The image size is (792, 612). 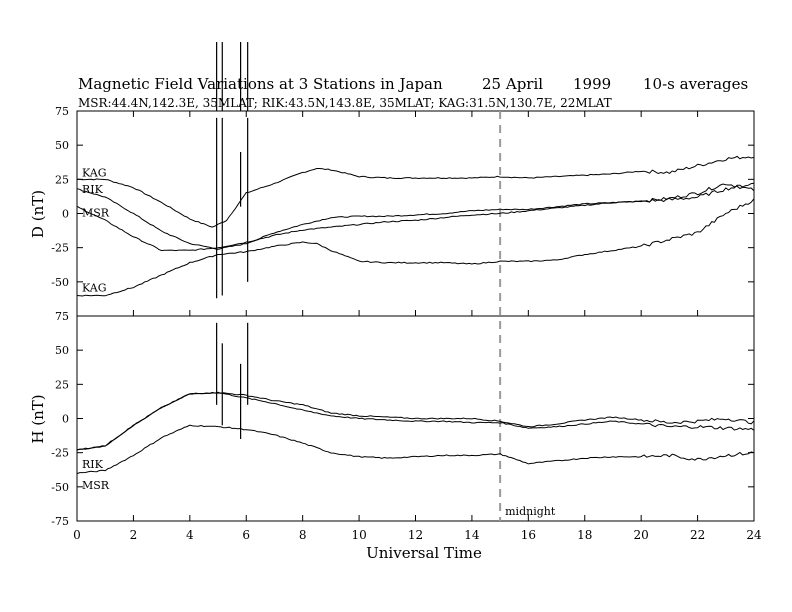 I want to click on d-label-rik: RIK, so click(x=93, y=189).